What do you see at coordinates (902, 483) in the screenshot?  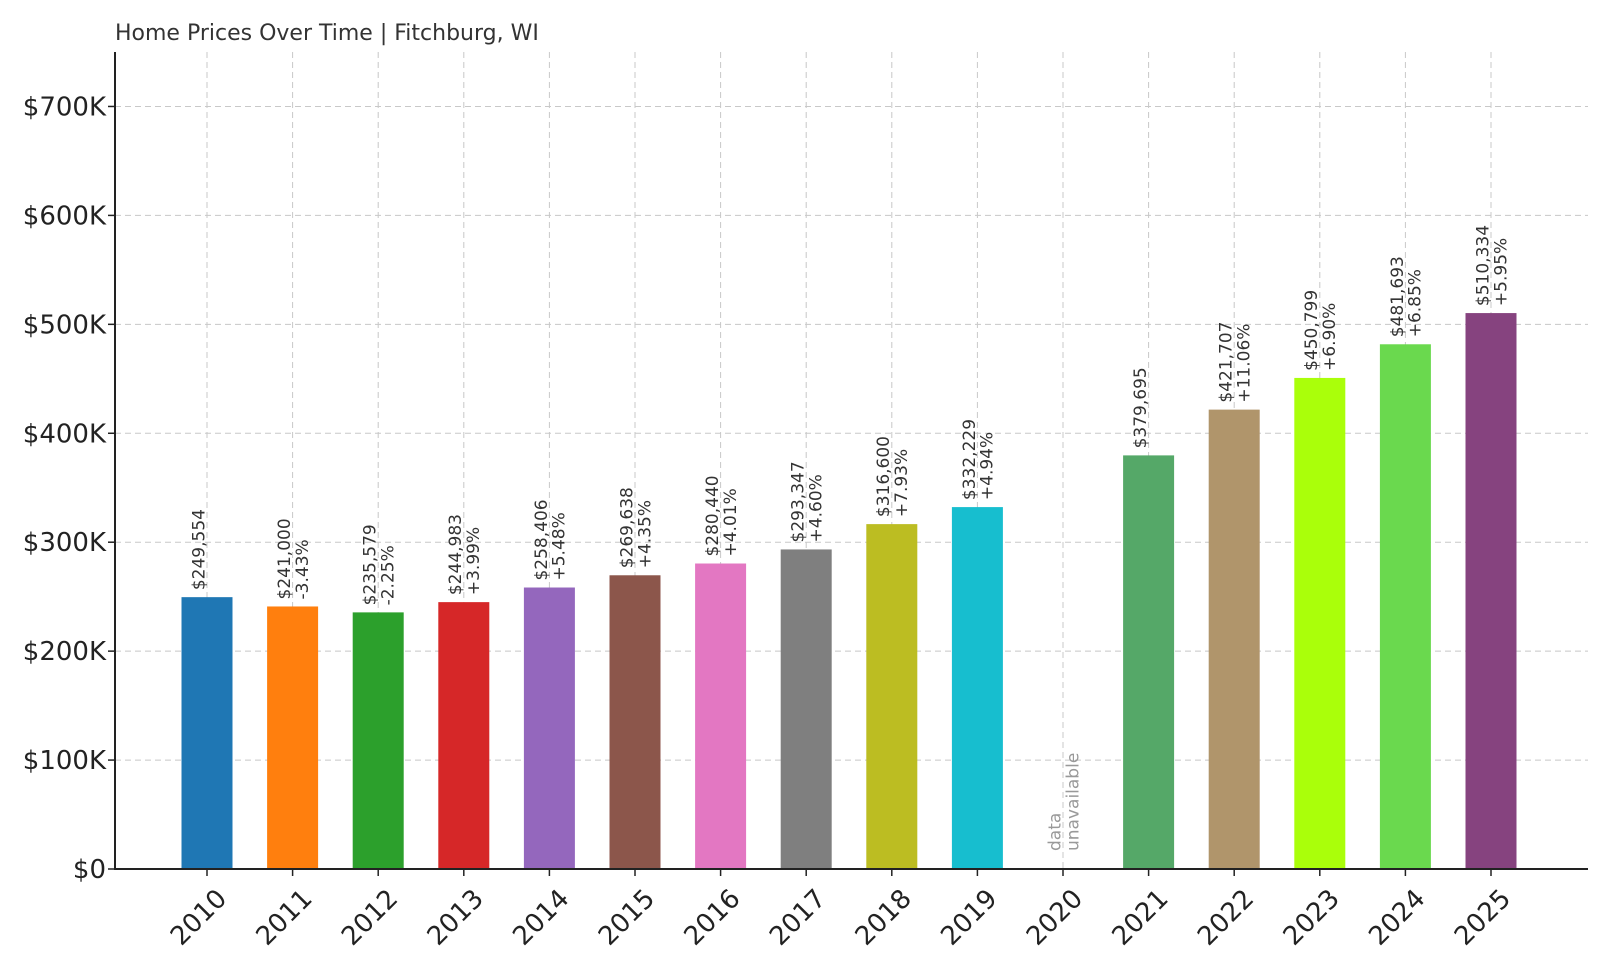 I see `bar-value-label-change: +7.93%` at bounding box center [902, 483].